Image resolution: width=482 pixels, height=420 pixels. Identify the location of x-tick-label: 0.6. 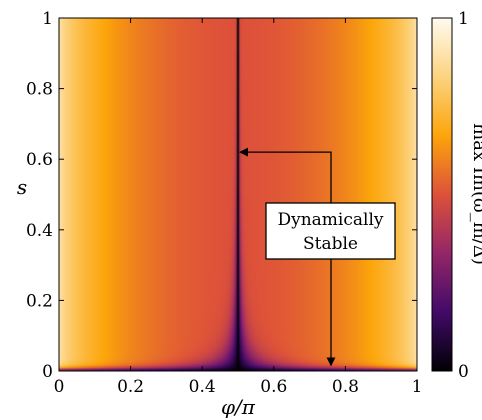
(273, 387).